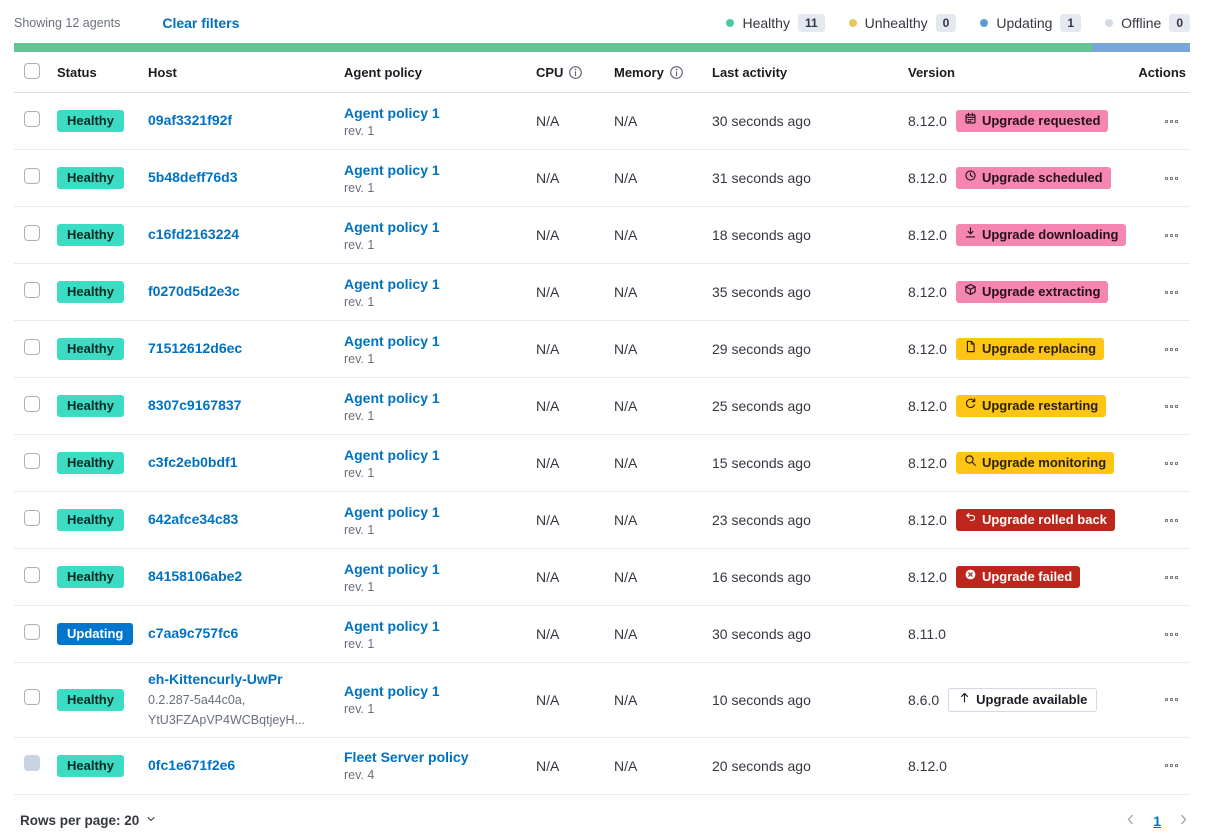  What do you see at coordinates (553, 47) in the screenshot?
I see `status-bar-segment-healthy` at bounding box center [553, 47].